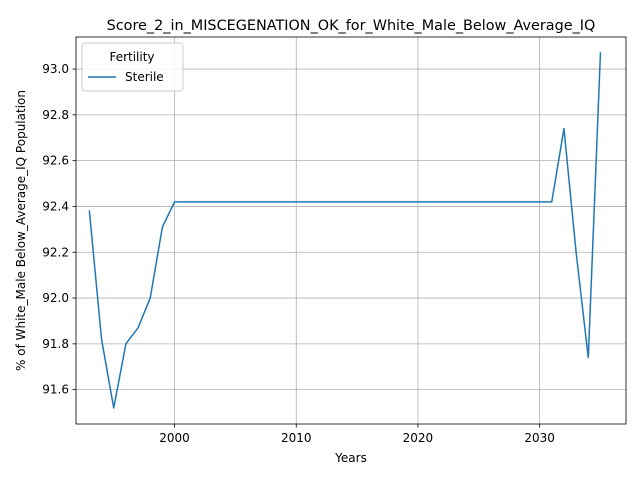 The height and width of the screenshot is (480, 640). Describe the element at coordinates (350, 458) in the screenshot. I see `x-axis-label: Years` at that location.